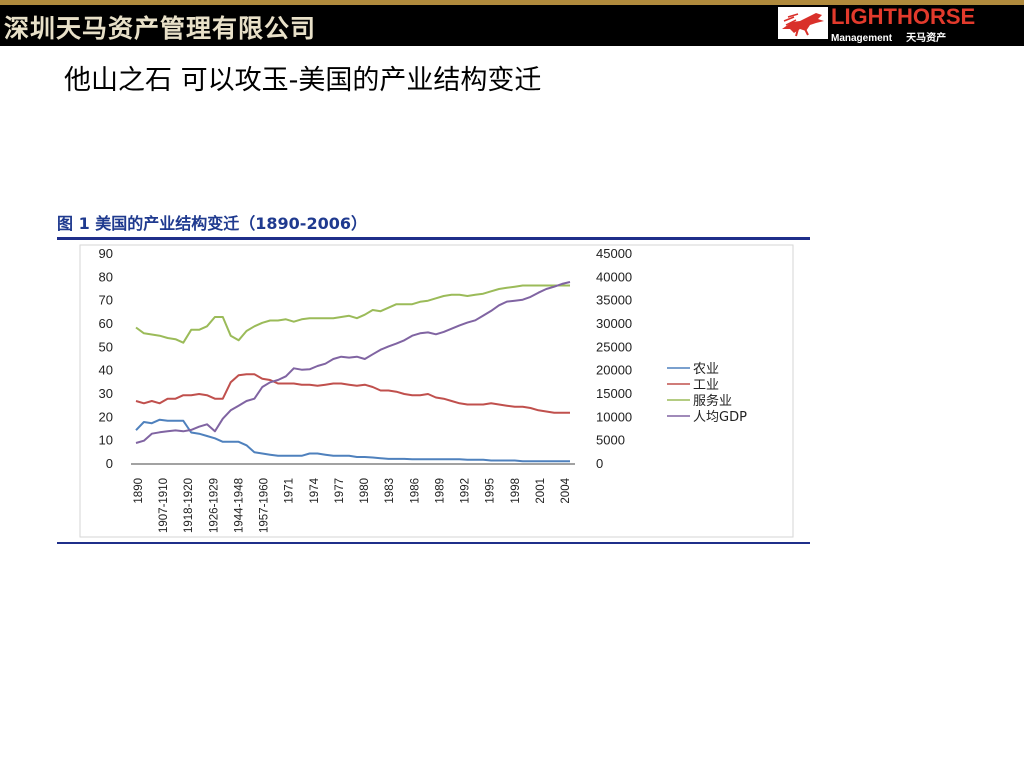 The height and width of the screenshot is (768, 1024). Describe the element at coordinates (315, 490) in the screenshot. I see `x-tick-label: 1974` at that location.